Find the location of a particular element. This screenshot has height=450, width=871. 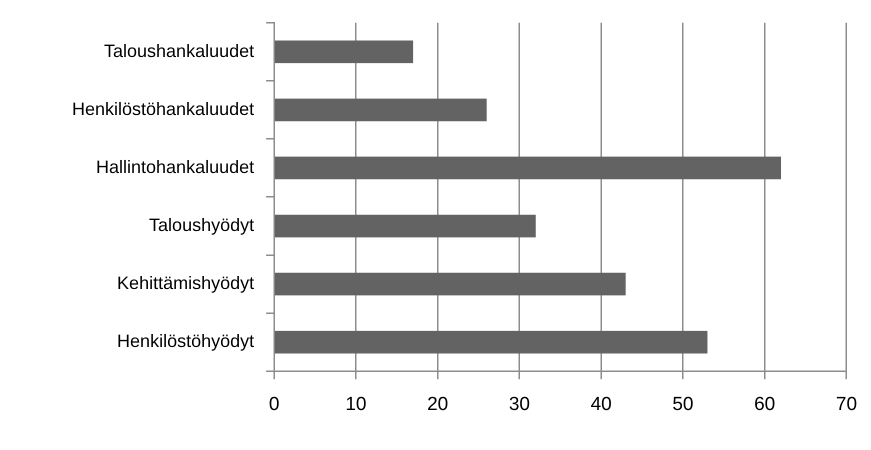

x-tick-label: 20 is located at coordinates (437, 404).